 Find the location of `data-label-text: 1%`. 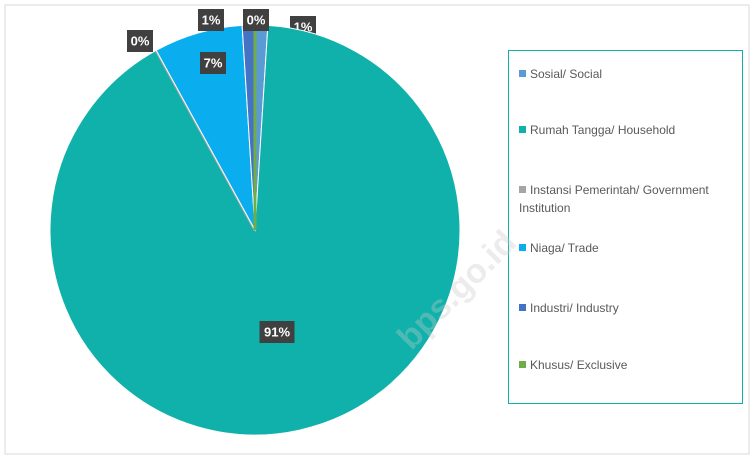

data-label-text: 1% is located at coordinates (211, 19).